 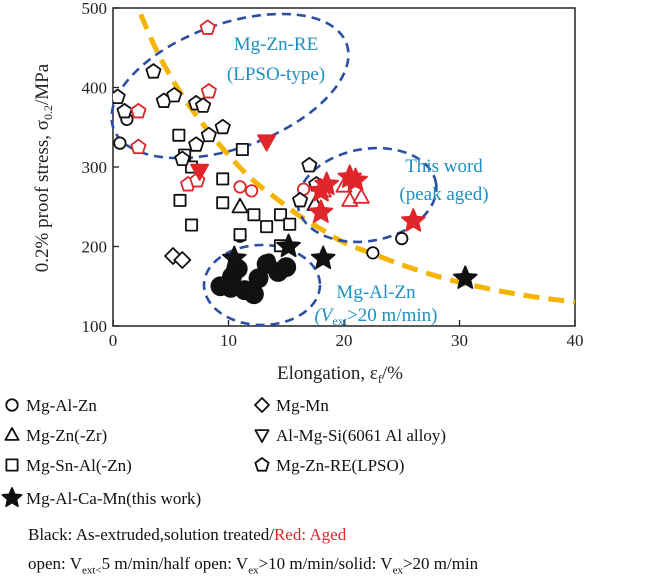 I want to click on legend-marker-circle, so click(x=12, y=405).